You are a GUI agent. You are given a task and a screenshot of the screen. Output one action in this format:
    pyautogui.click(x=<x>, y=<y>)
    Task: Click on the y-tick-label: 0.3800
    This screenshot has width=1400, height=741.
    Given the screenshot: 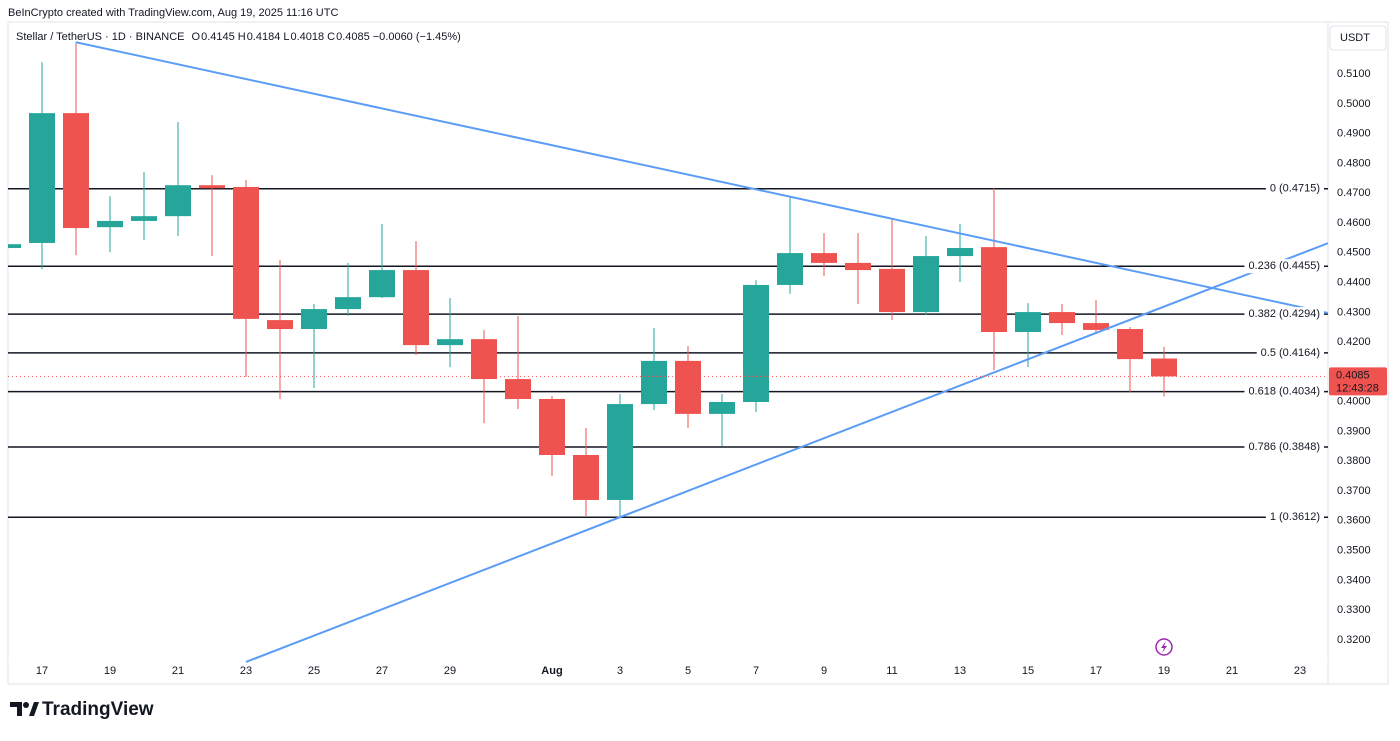 What is the action you would take?
    pyautogui.click(x=1354, y=461)
    